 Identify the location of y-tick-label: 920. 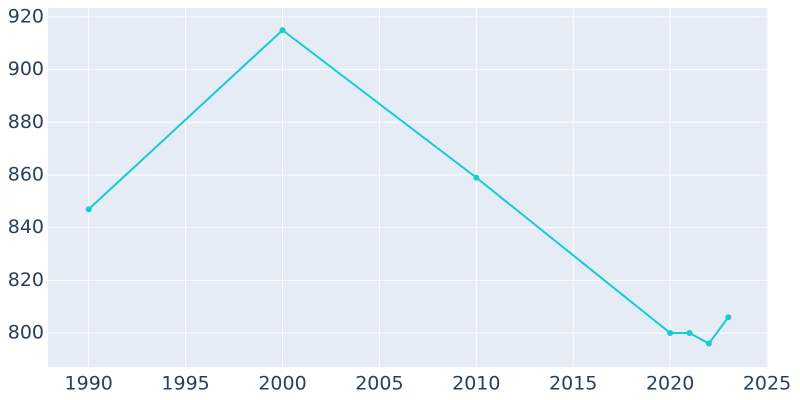
(26, 16).